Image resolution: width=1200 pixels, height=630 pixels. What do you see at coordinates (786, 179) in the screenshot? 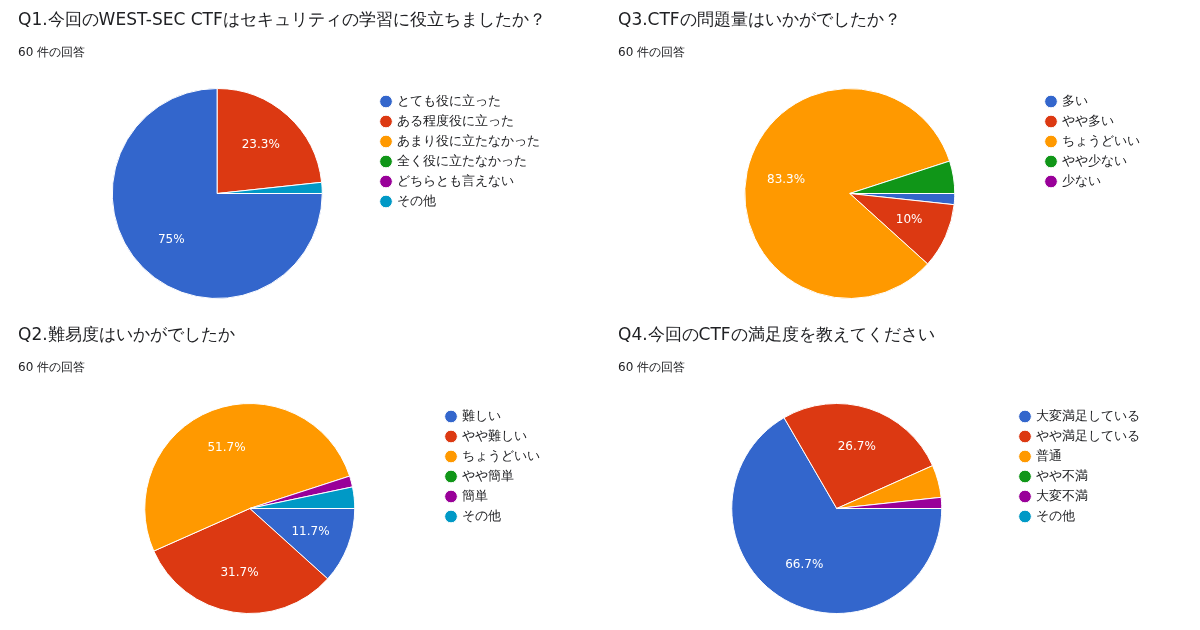
I see `data-label: 83.3%` at bounding box center [786, 179].